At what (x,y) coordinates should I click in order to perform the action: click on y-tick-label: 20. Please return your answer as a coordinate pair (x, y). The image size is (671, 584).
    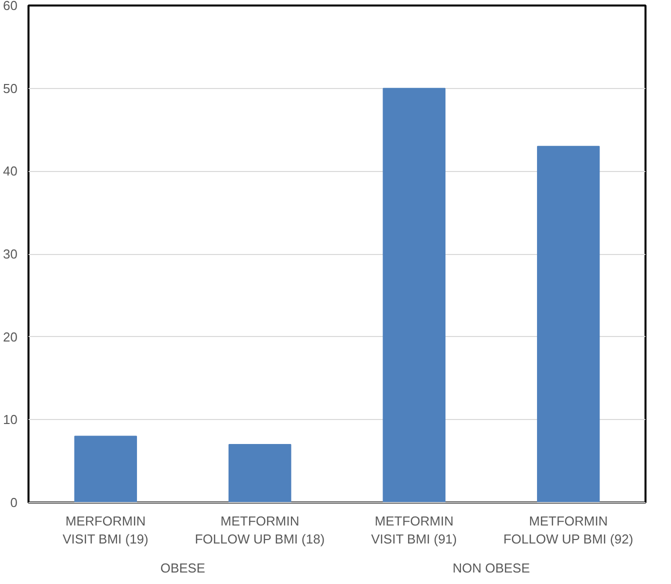
    Looking at the image, I should click on (10, 336).